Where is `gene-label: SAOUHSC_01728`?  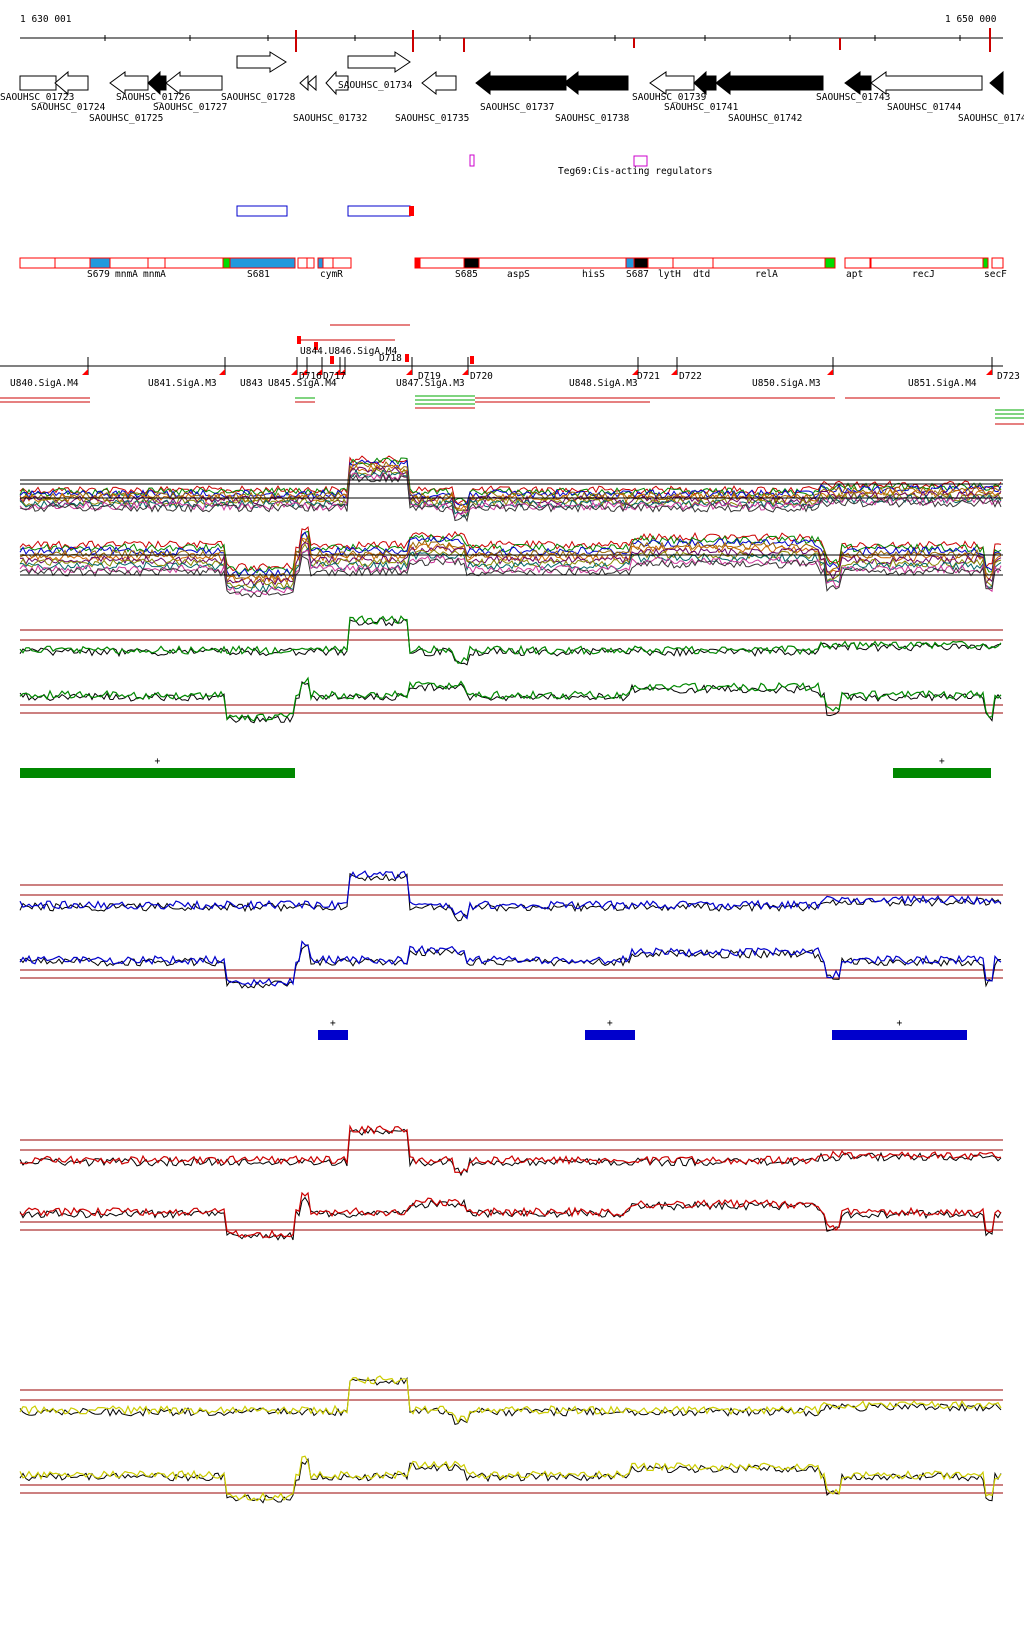
gene-label: SAOUHSC_01728 is located at coordinates (258, 97).